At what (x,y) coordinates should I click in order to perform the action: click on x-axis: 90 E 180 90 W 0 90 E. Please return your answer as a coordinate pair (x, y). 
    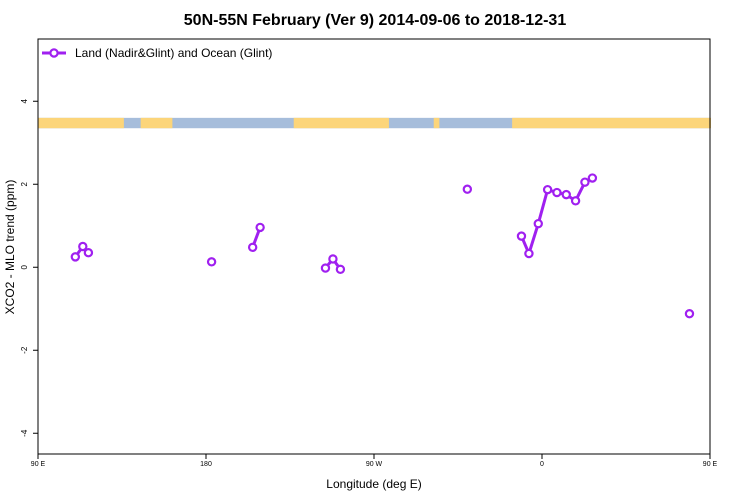
    Looking at the image, I should click on (374, 461).